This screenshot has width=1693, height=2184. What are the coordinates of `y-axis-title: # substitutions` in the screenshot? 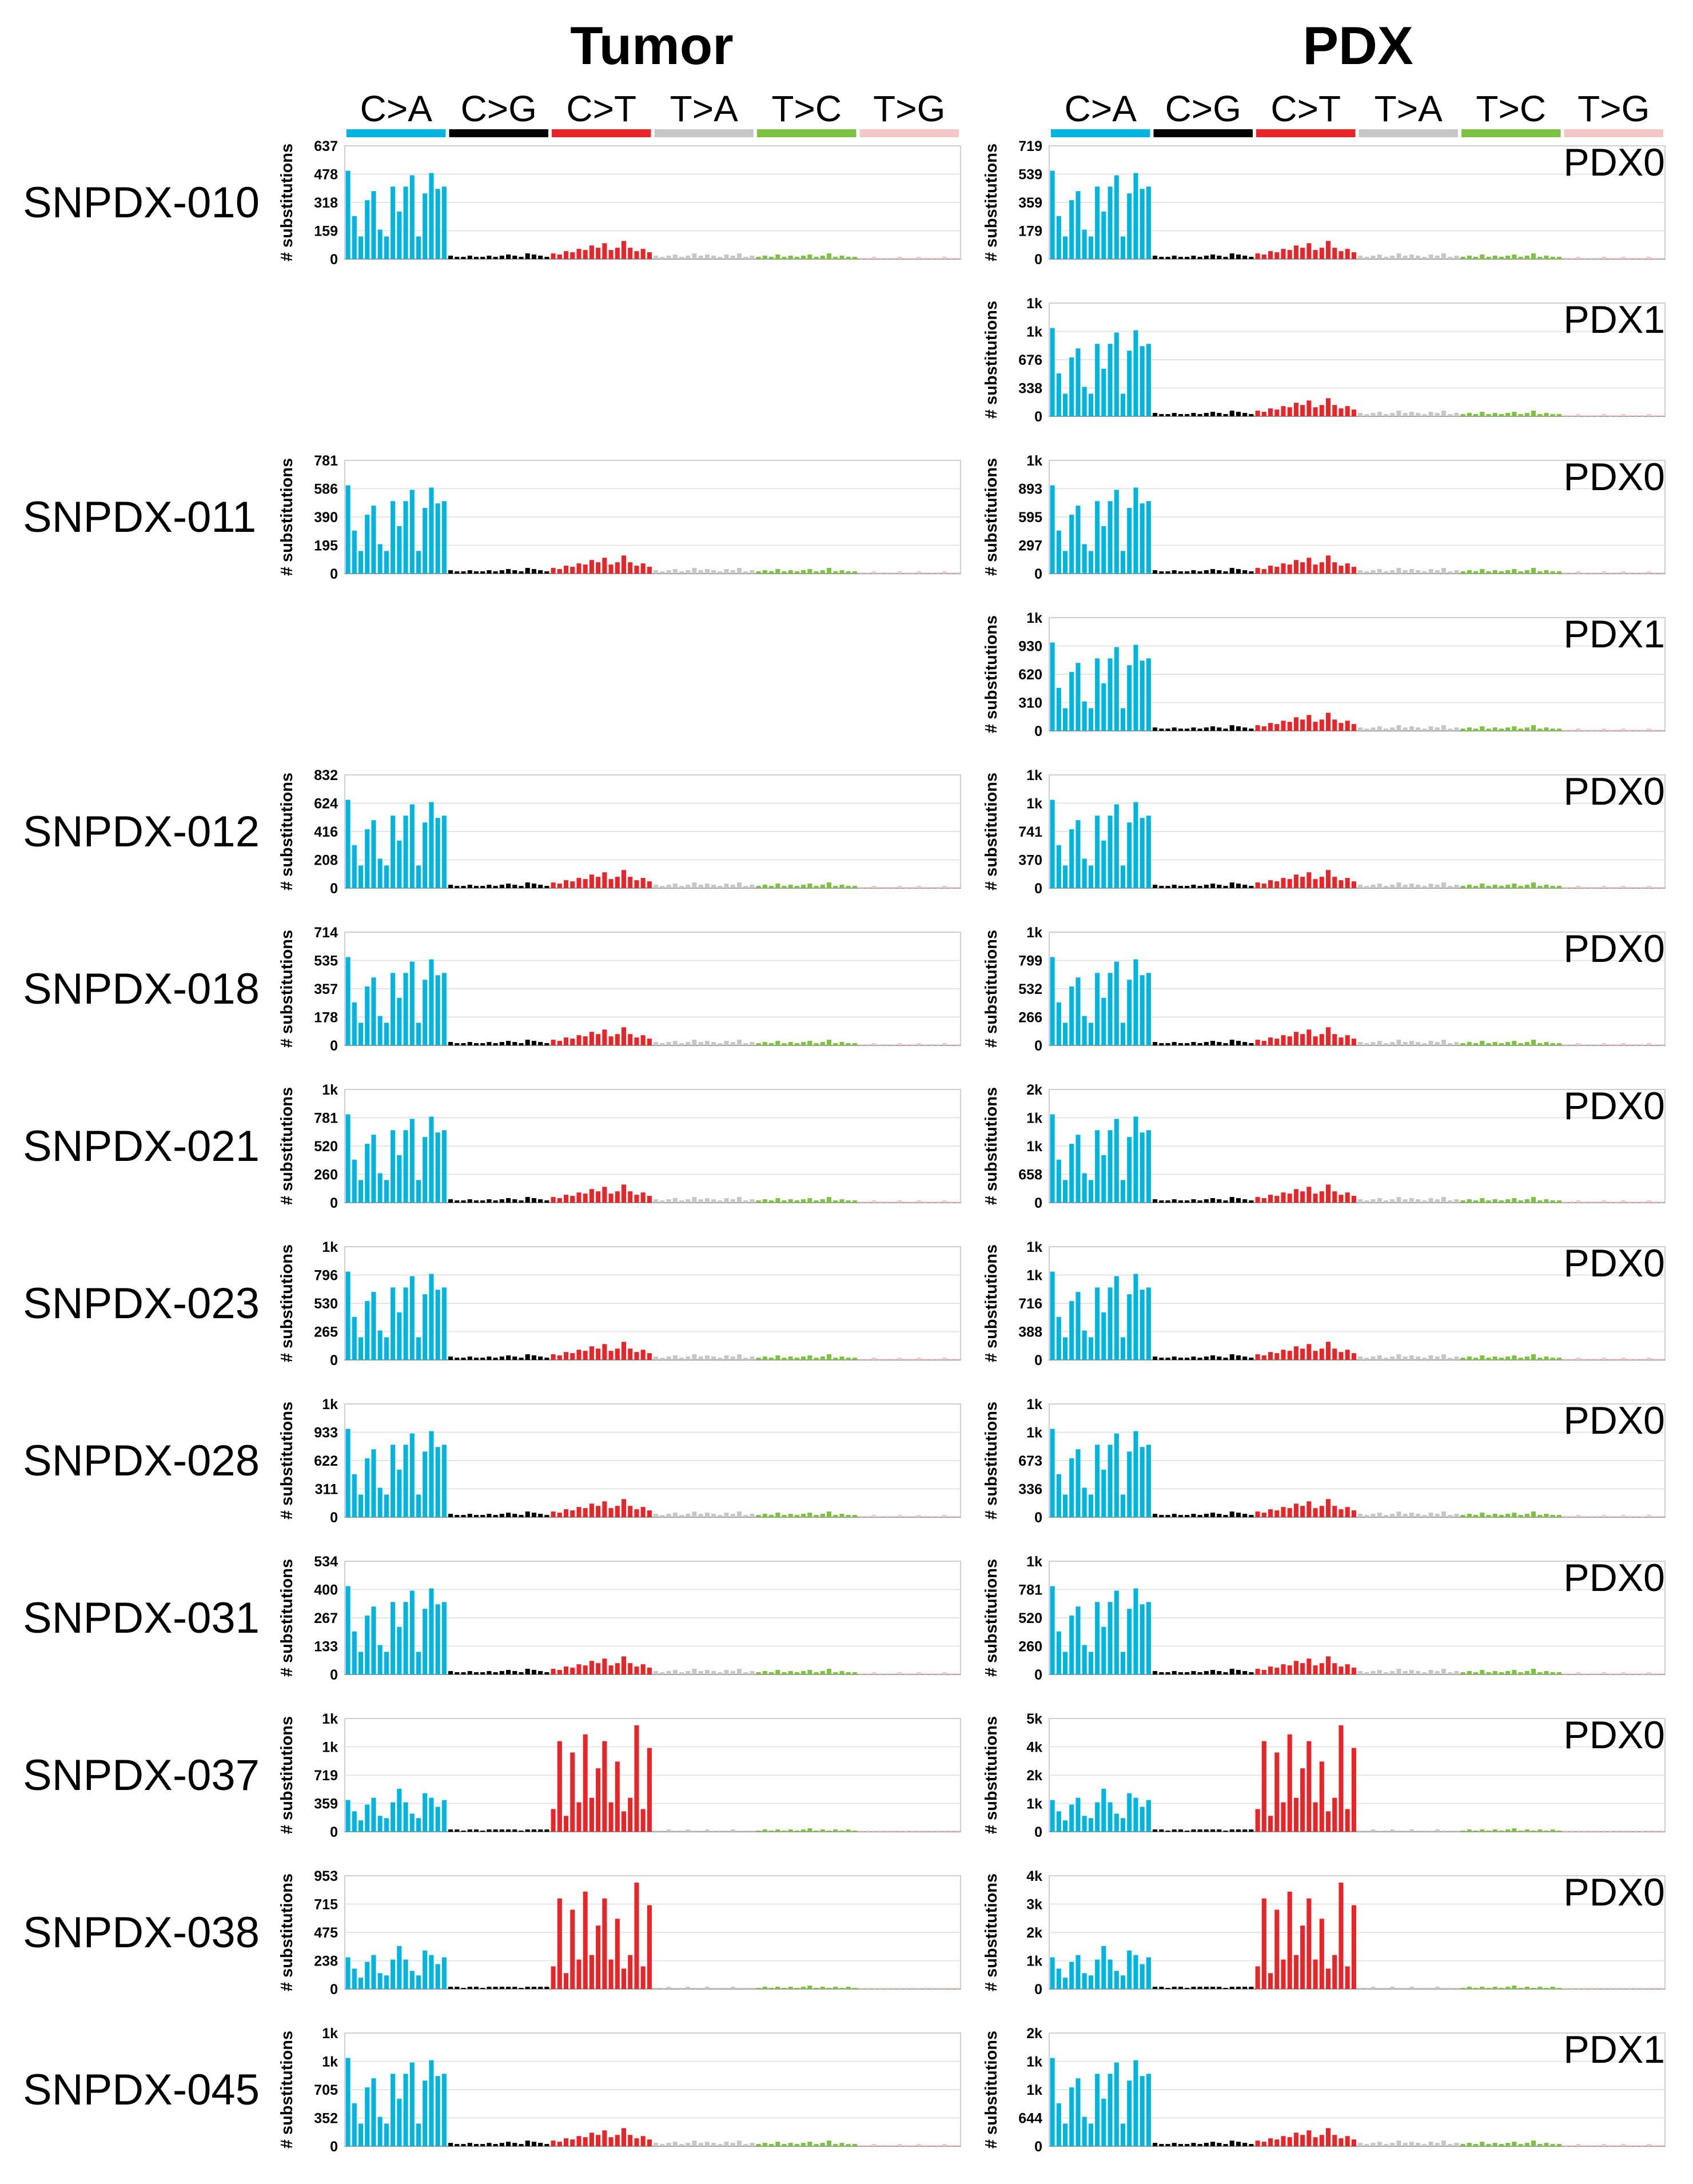 It's located at (991, 517).